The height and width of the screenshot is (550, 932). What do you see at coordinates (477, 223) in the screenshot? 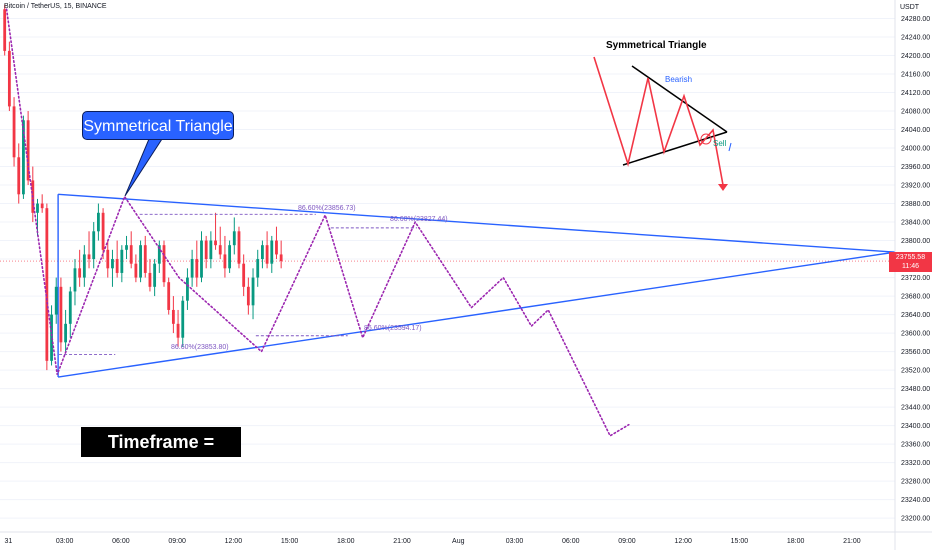
I see `triangle-upper-line` at bounding box center [477, 223].